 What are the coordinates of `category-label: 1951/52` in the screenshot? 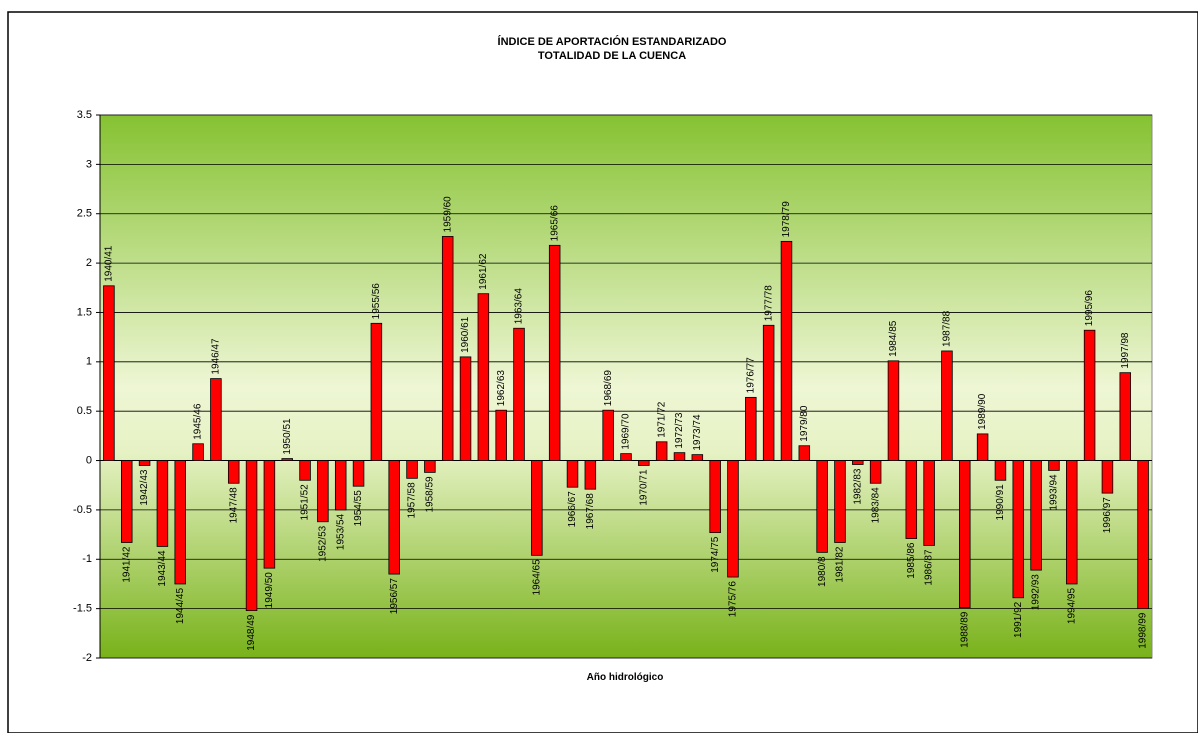 It's located at (305, 502).